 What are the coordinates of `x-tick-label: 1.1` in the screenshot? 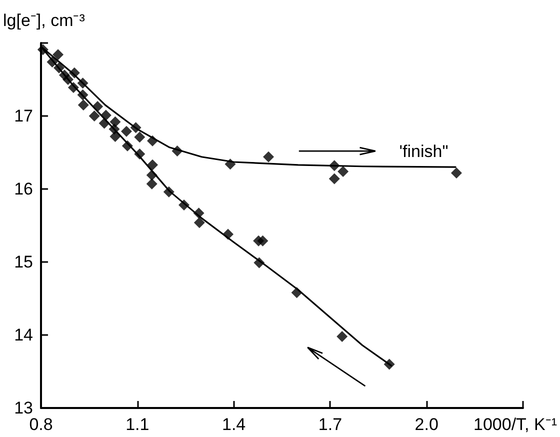 It's located at (138, 424).